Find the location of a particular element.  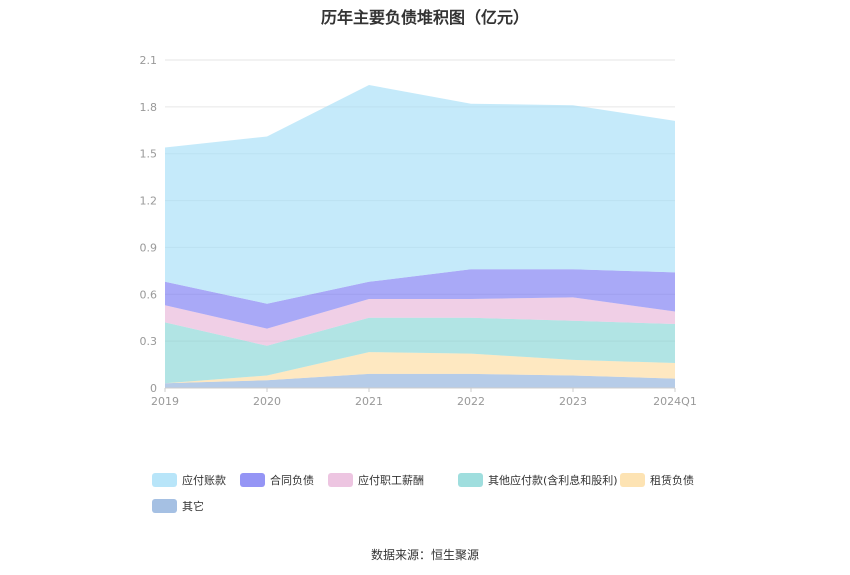

y-tick-label: 0.9 is located at coordinates (149, 247).